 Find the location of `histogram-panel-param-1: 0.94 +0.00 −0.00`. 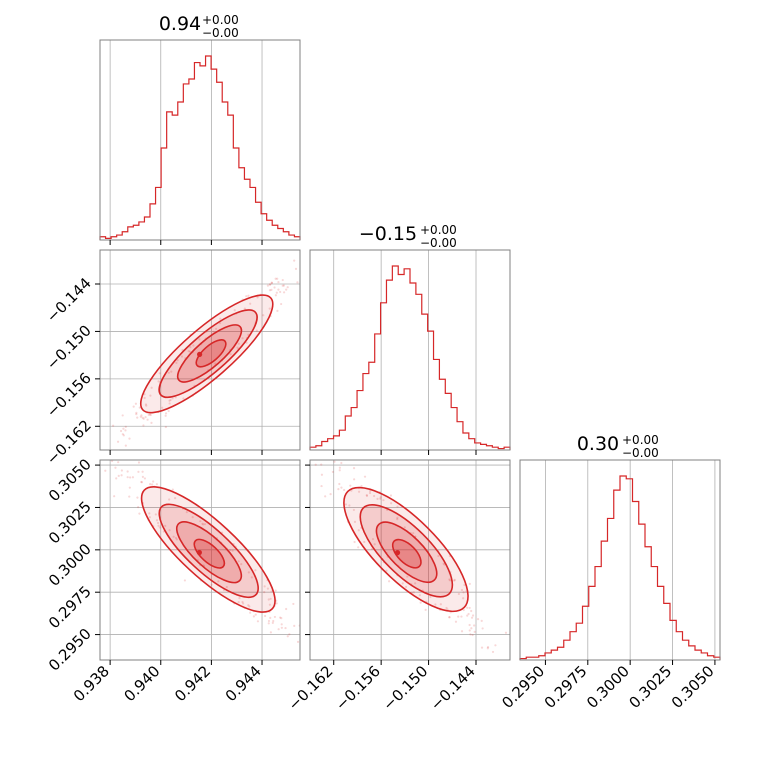

histogram-panel-param-1: 0.94 +0.00 −0.00 is located at coordinates (199, 26).